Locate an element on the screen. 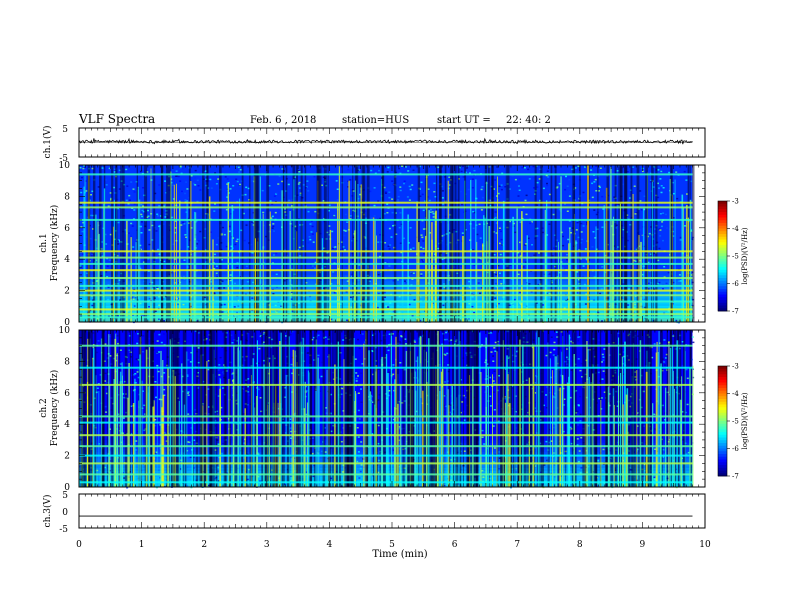 The image size is (792, 612). ch1-ytick-minus5: -5 is located at coordinates (63, 159).